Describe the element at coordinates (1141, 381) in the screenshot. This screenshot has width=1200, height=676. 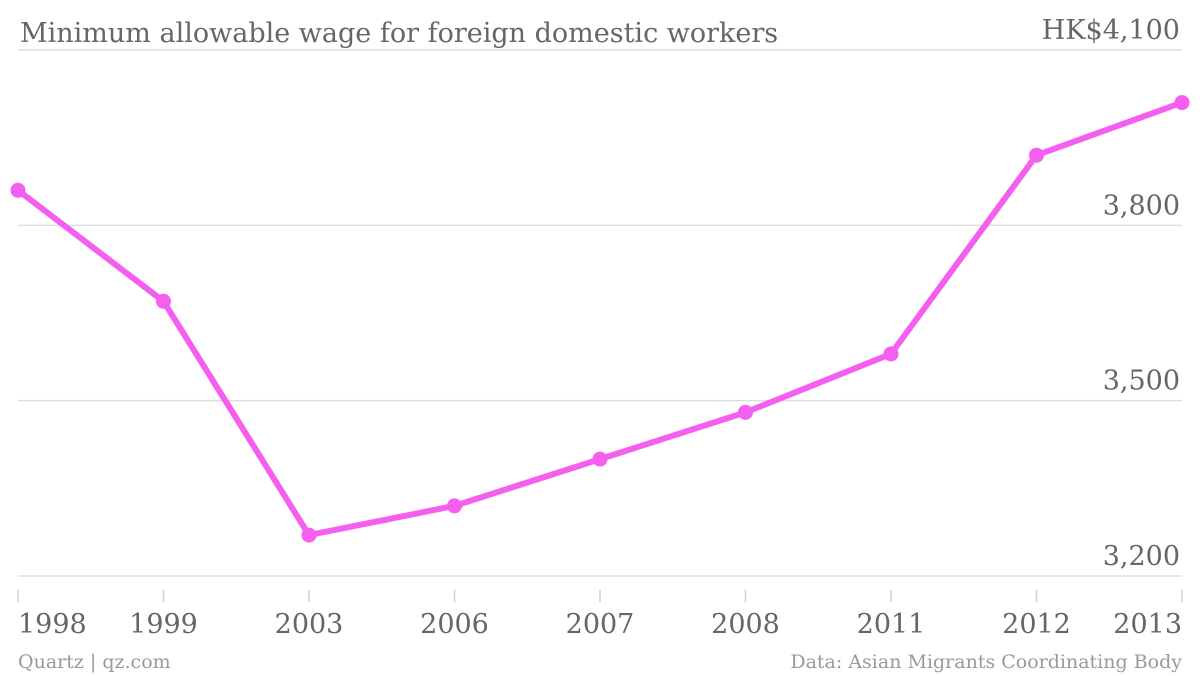
I see `y-tick-label: 3,500` at that location.